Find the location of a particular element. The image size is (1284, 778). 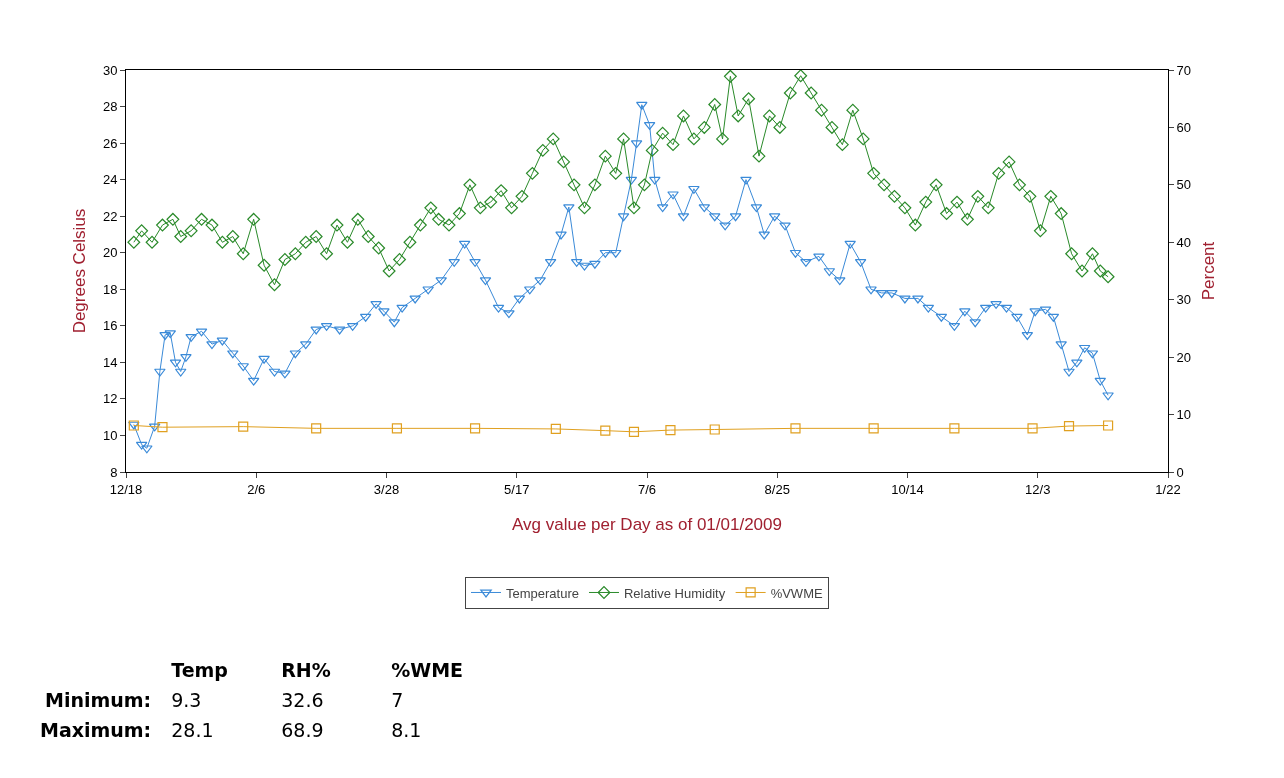

y-tick-label: 26 is located at coordinates (110, 143).